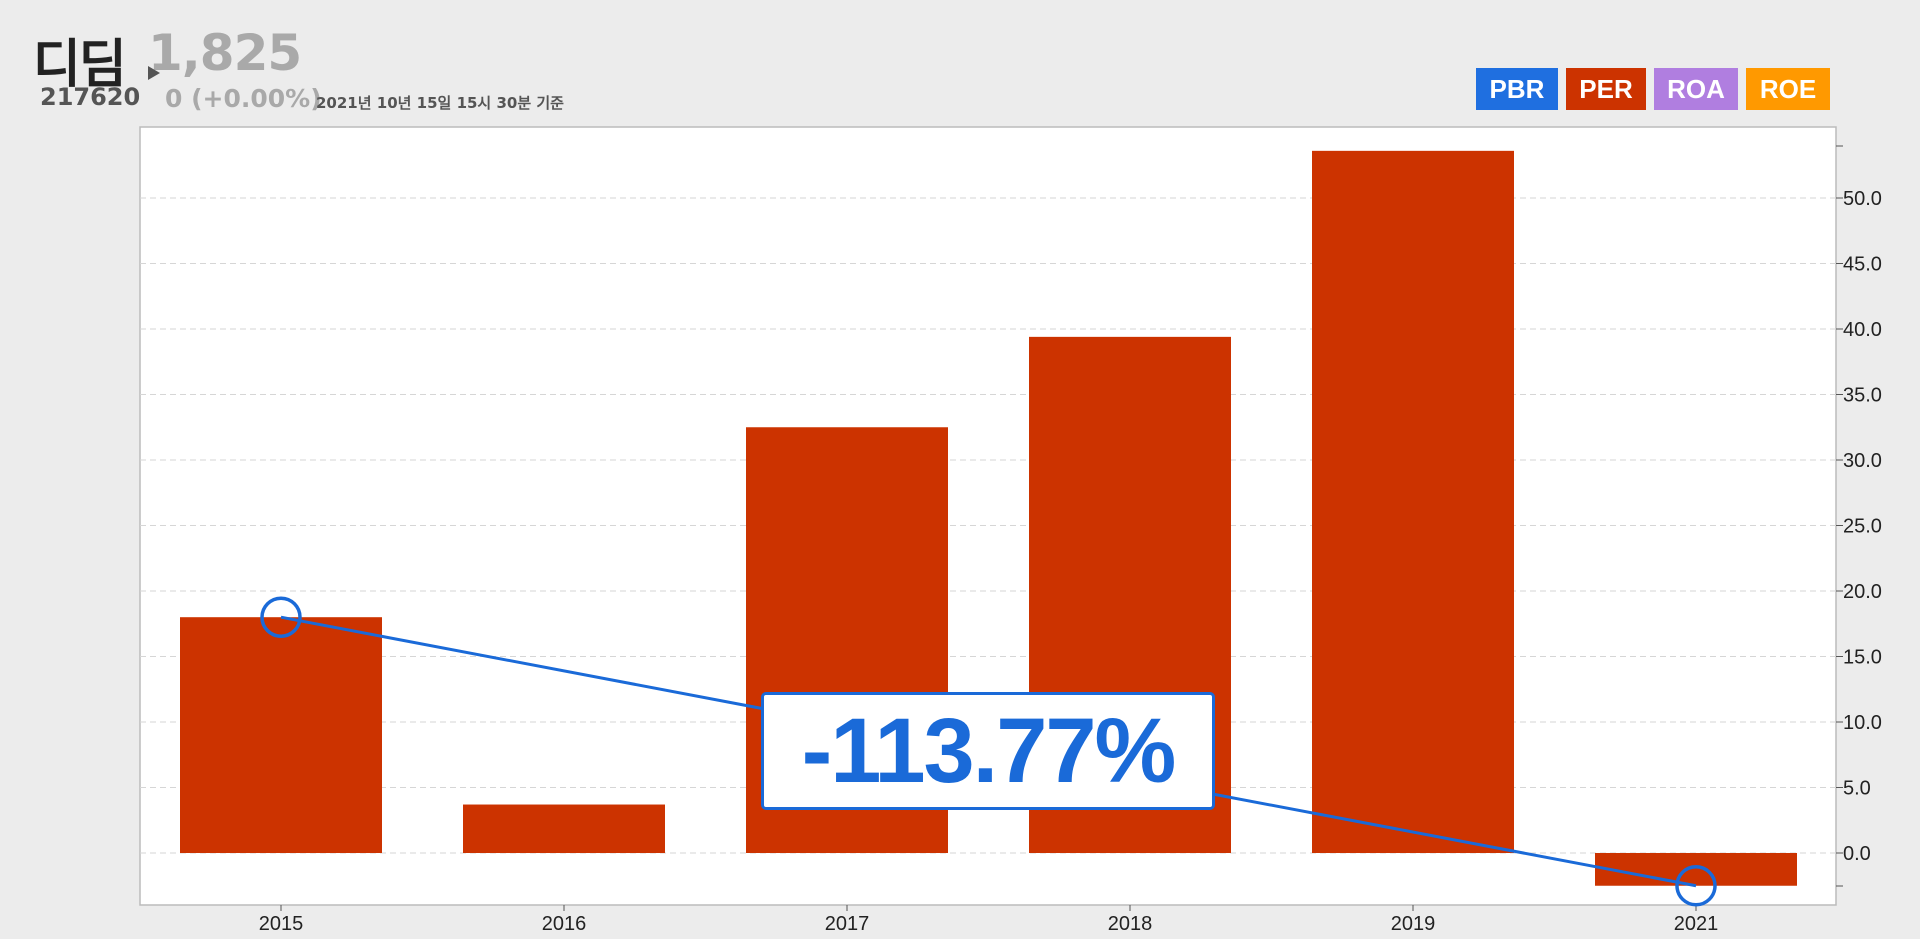 The image size is (1920, 939). Describe the element at coordinates (1862, 723) in the screenshot. I see `y-tick-label: 10.0` at that location.